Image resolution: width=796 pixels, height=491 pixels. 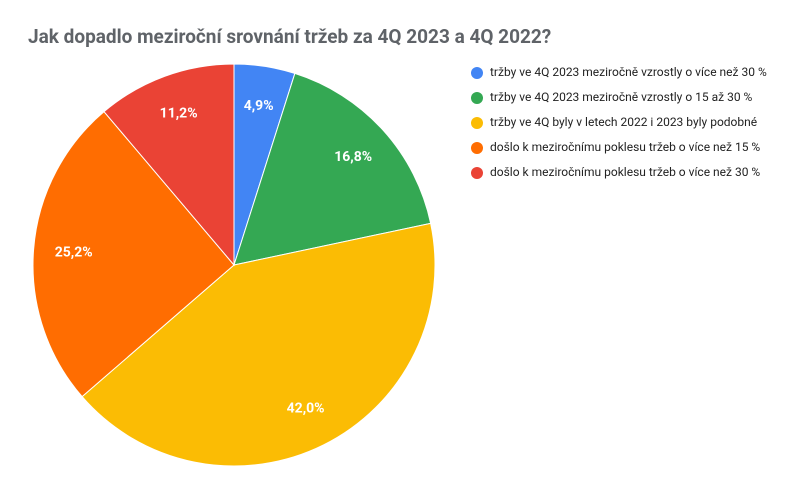 I want to click on slice-label: 25,2%, so click(x=74, y=252).